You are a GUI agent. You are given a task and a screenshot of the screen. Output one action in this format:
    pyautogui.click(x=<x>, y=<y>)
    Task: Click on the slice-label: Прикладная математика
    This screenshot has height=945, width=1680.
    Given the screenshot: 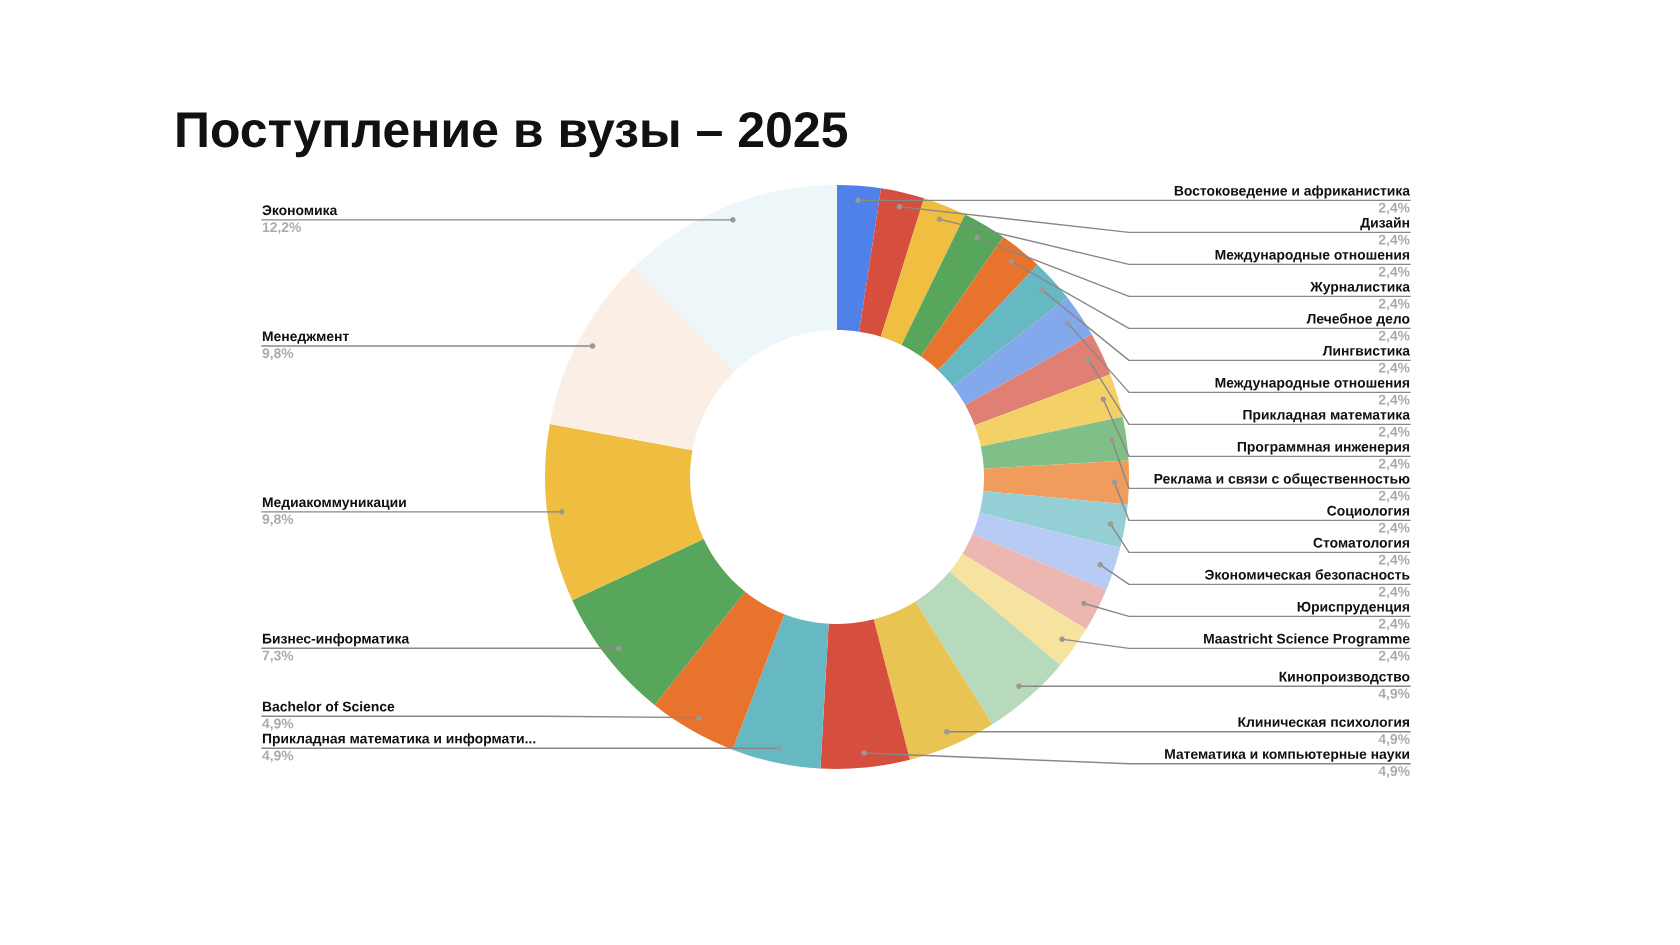 What is the action you would take?
    pyautogui.click(x=1327, y=416)
    